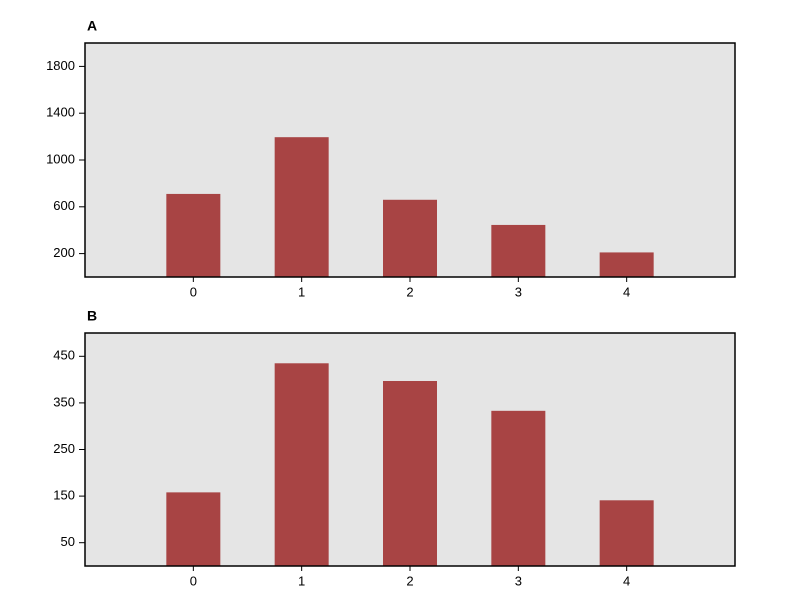 The image size is (800, 600). What do you see at coordinates (64, 448) in the screenshot?
I see `y-tick-label: 250` at bounding box center [64, 448].